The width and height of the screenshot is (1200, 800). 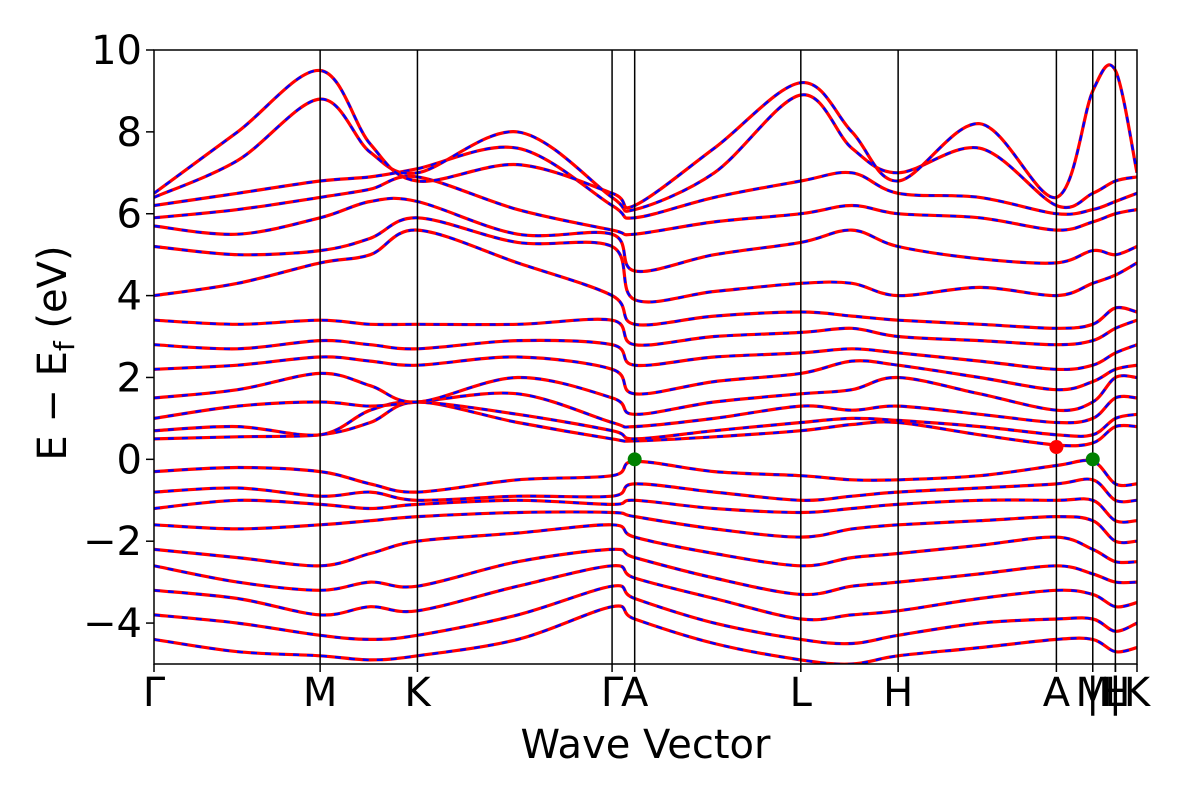 I want to click on y-tick-label: 6, so click(x=129, y=215).